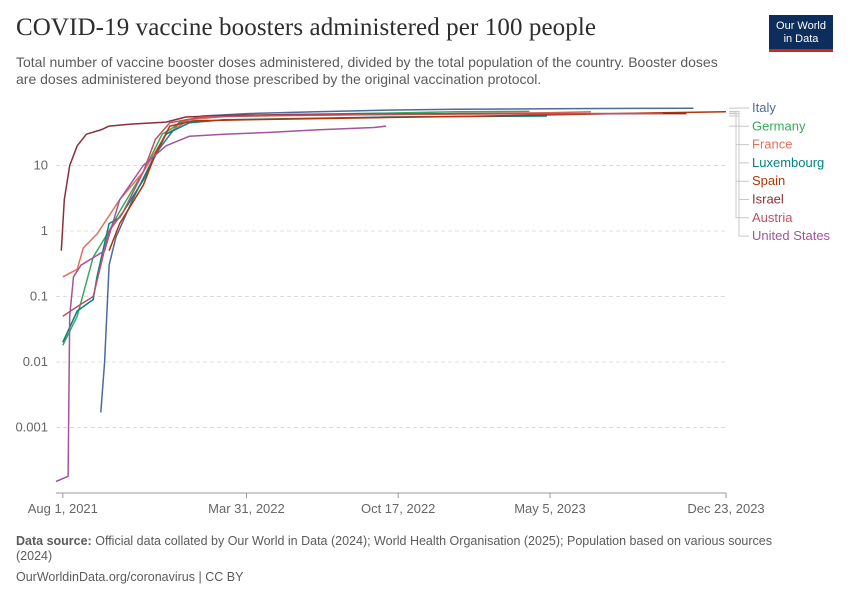 The width and height of the screenshot is (850, 600). Describe the element at coordinates (768, 199) in the screenshot. I see `legend-label: Israel` at that location.